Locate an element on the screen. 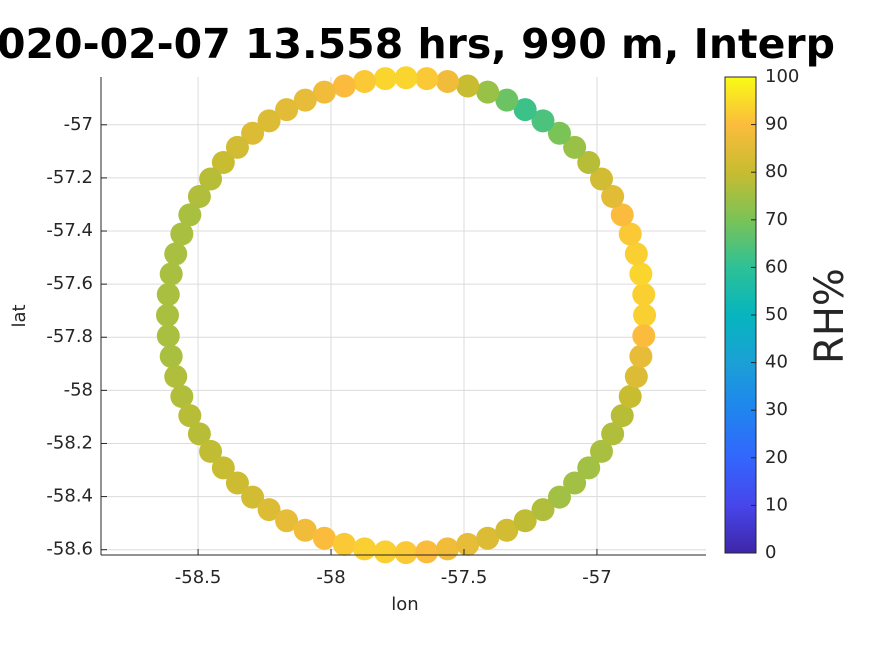  colorbar-label: RH% is located at coordinates (830, 316).